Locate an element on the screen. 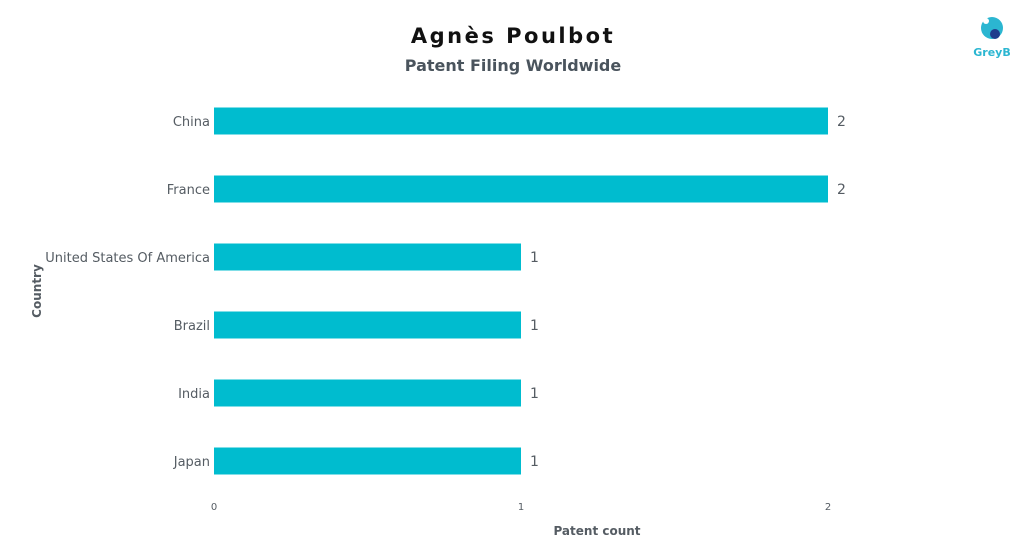 The image size is (1024, 546). category-label-india: India is located at coordinates (194, 394).